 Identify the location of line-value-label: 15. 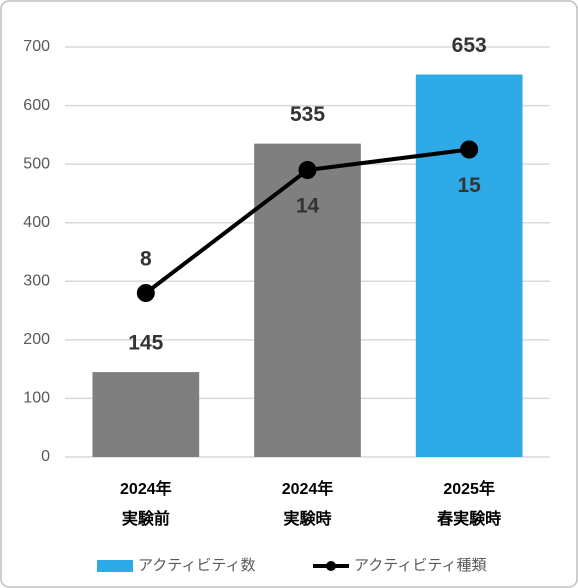
(469, 185).